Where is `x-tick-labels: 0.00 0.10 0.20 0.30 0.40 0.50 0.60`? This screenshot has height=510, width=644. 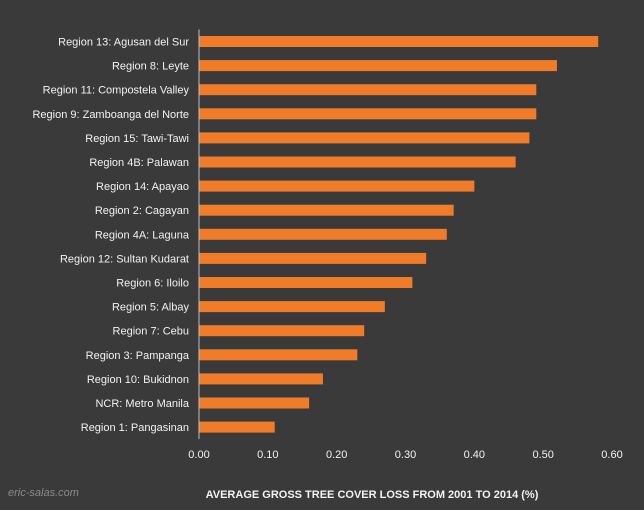
x-tick-labels: 0.00 0.10 0.20 0.30 0.40 0.50 0.60 is located at coordinates (405, 455).